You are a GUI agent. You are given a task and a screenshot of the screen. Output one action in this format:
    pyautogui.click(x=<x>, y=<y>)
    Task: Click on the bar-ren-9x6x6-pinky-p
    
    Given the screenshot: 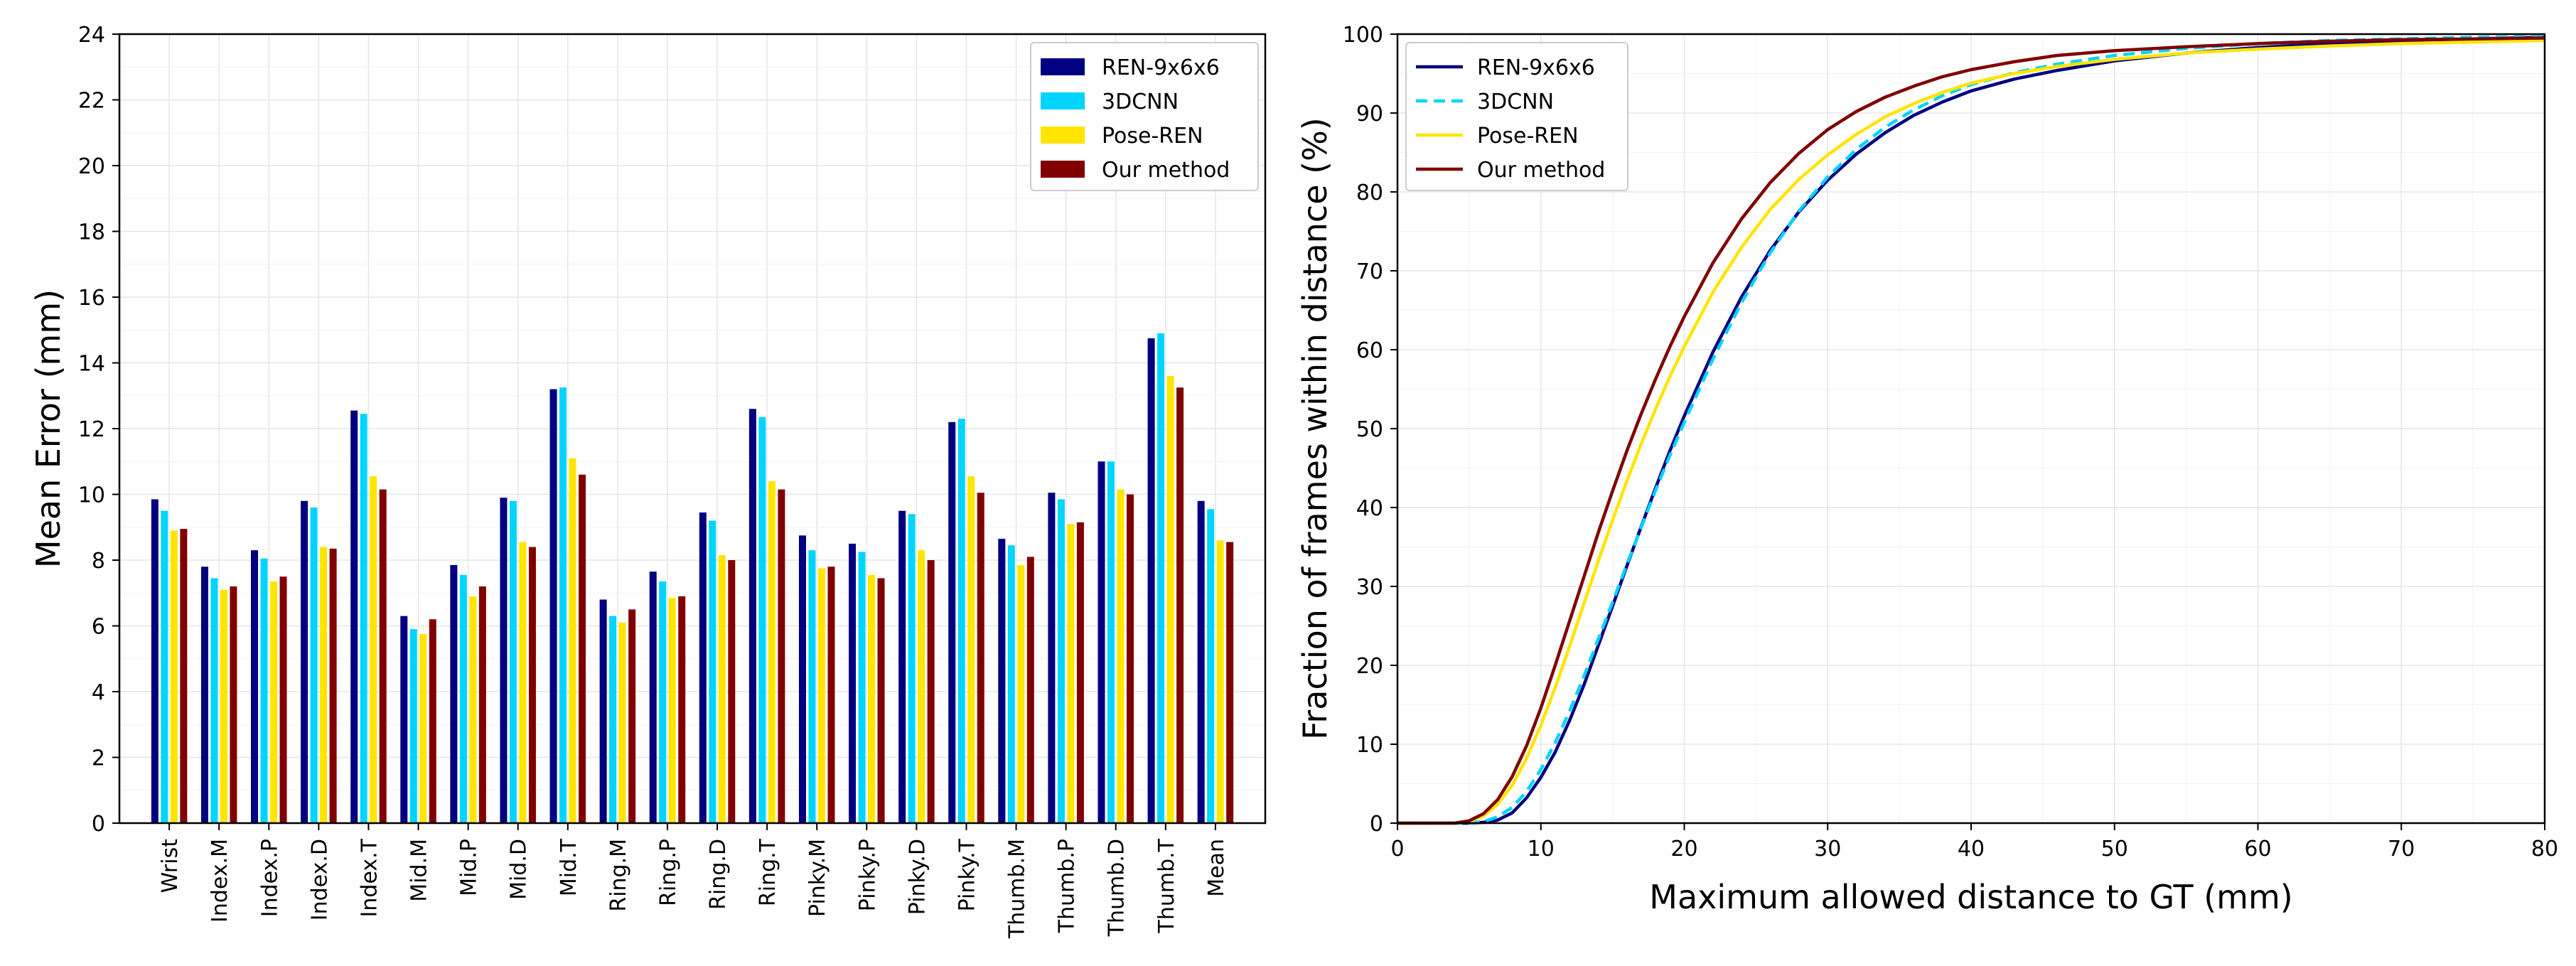 What is the action you would take?
    pyautogui.click(x=853, y=683)
    